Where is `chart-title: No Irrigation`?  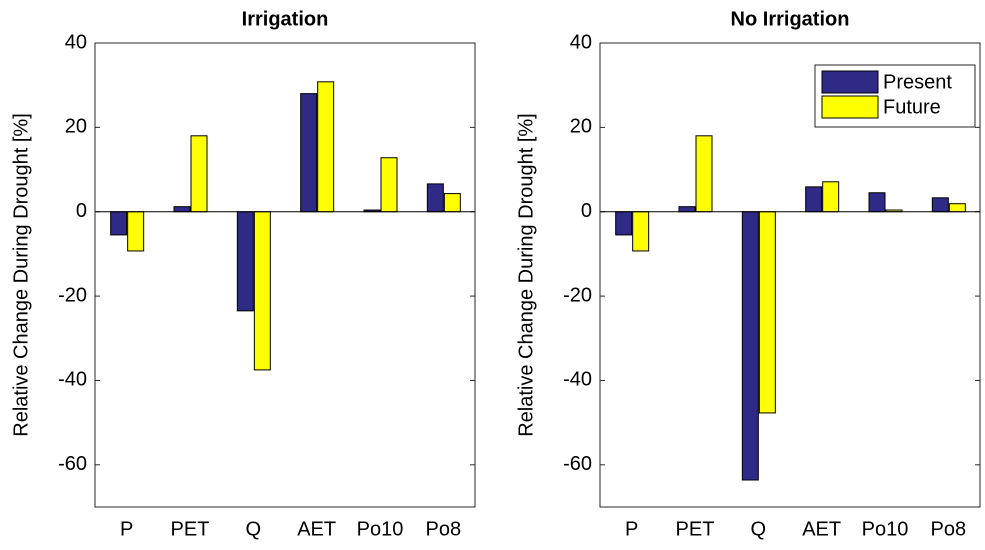
chart-title: No Irrigation is located at coordinates (790, 19).